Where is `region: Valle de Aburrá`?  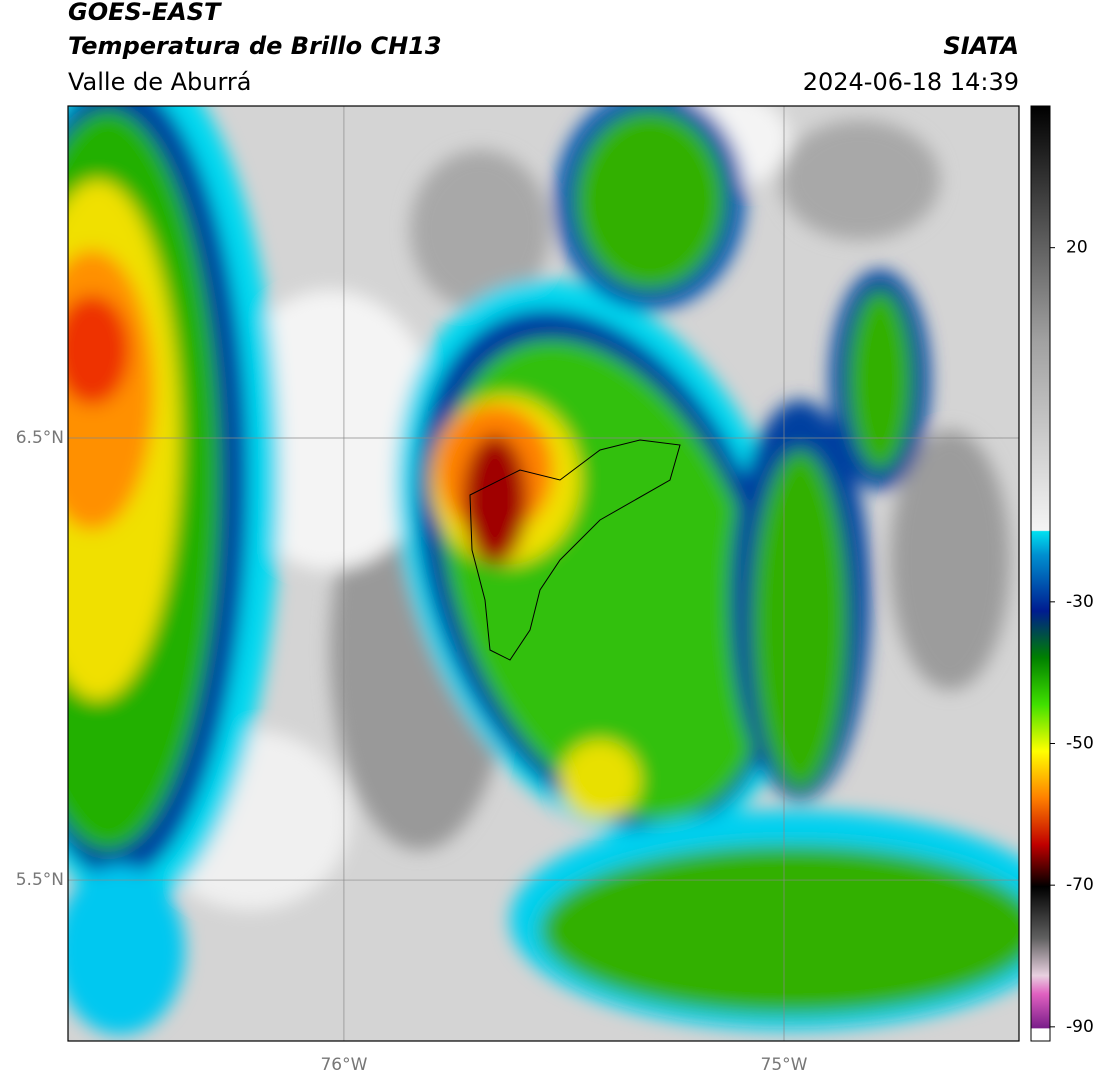 region: Valle de Aburrá is located at coordinates (160, 82).